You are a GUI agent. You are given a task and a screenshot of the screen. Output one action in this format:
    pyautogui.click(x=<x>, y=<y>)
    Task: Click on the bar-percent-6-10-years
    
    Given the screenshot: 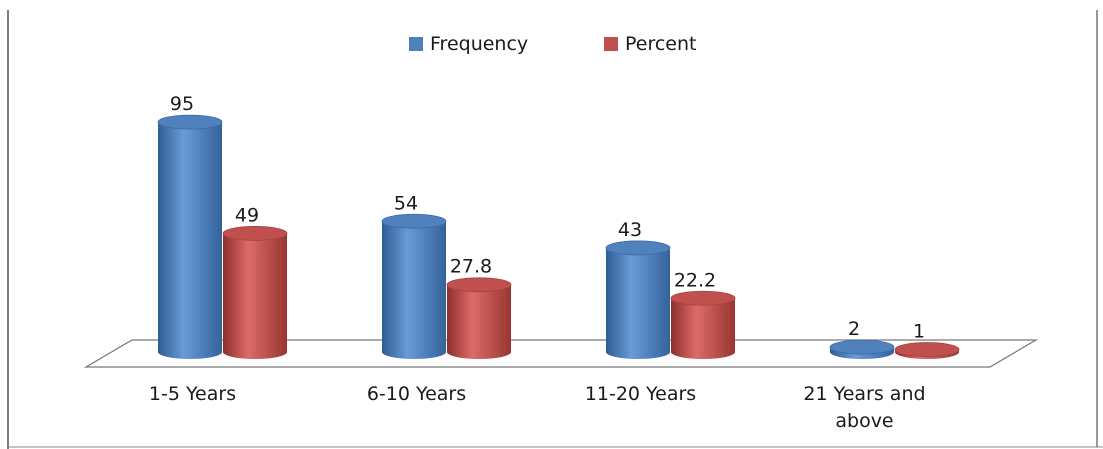 What is the action you would take?
    pyautogui.click(x=479, y=321)
    